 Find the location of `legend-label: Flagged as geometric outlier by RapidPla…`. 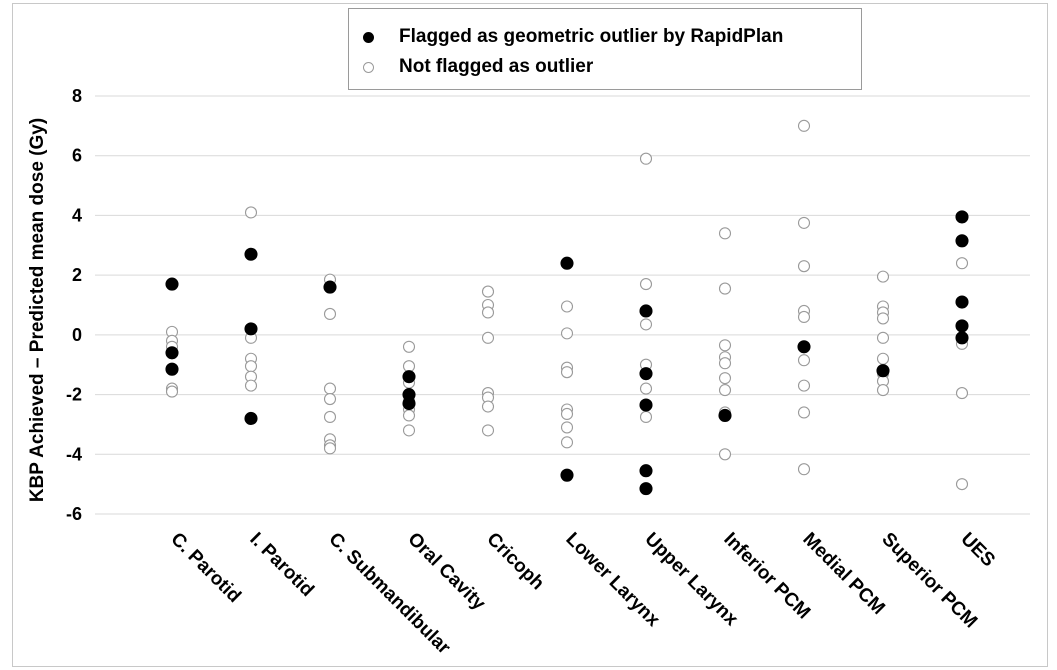

legend-label: Flagged as geometric outlier by RapidPla… is located at coordinates (591, 36).